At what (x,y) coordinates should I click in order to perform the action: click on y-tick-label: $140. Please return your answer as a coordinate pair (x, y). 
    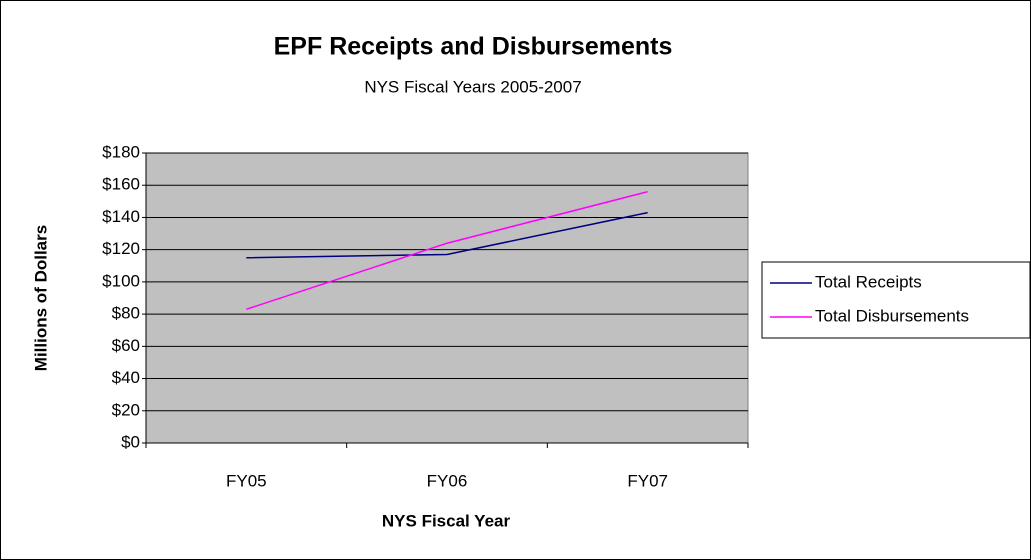
    Looking at the image, I should click on (121, 216).